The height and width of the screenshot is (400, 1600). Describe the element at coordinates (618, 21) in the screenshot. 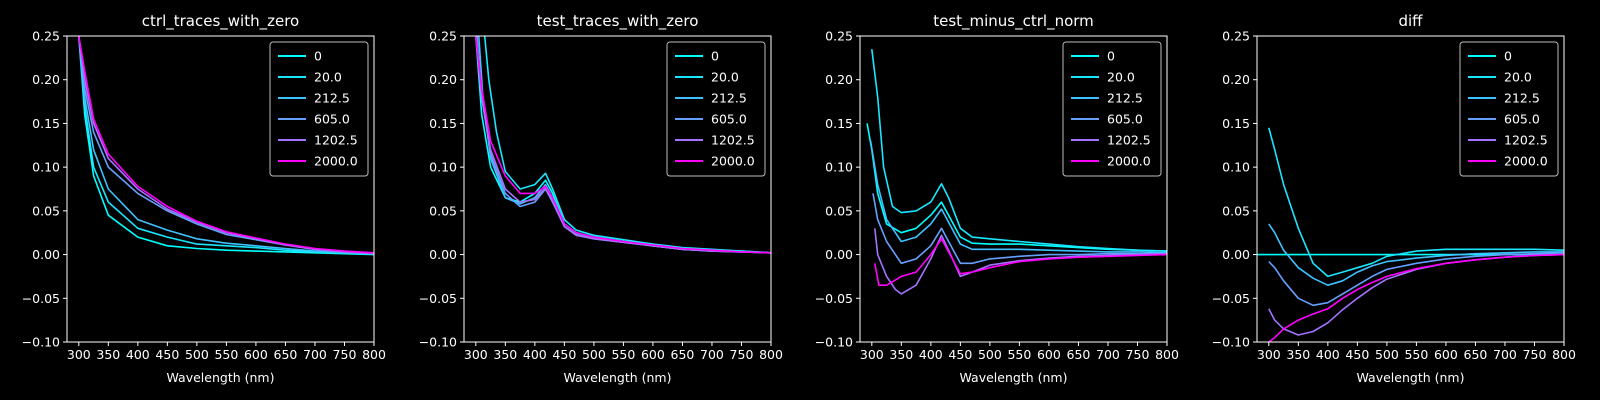

I see `chart-title: test_traces_with_zero` at that location.